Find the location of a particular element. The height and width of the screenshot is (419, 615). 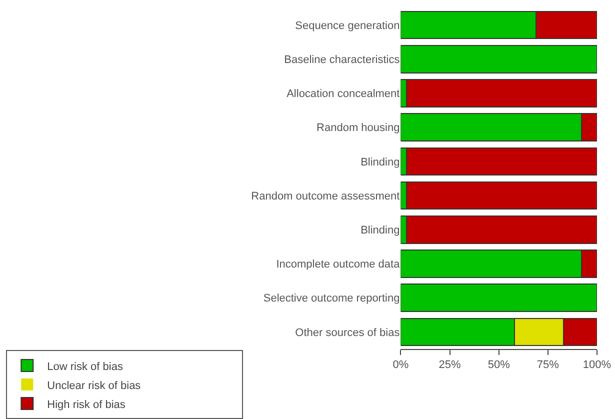

legend-label: High risk of bias is located at coordinates (86, 404).